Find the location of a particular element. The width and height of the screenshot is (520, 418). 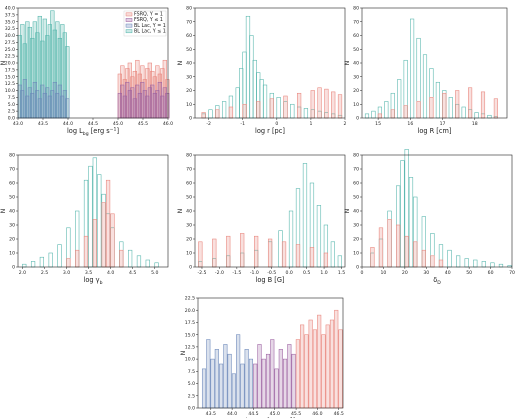

y-tick-label: 5.0 is located at coordinates (11, 105).